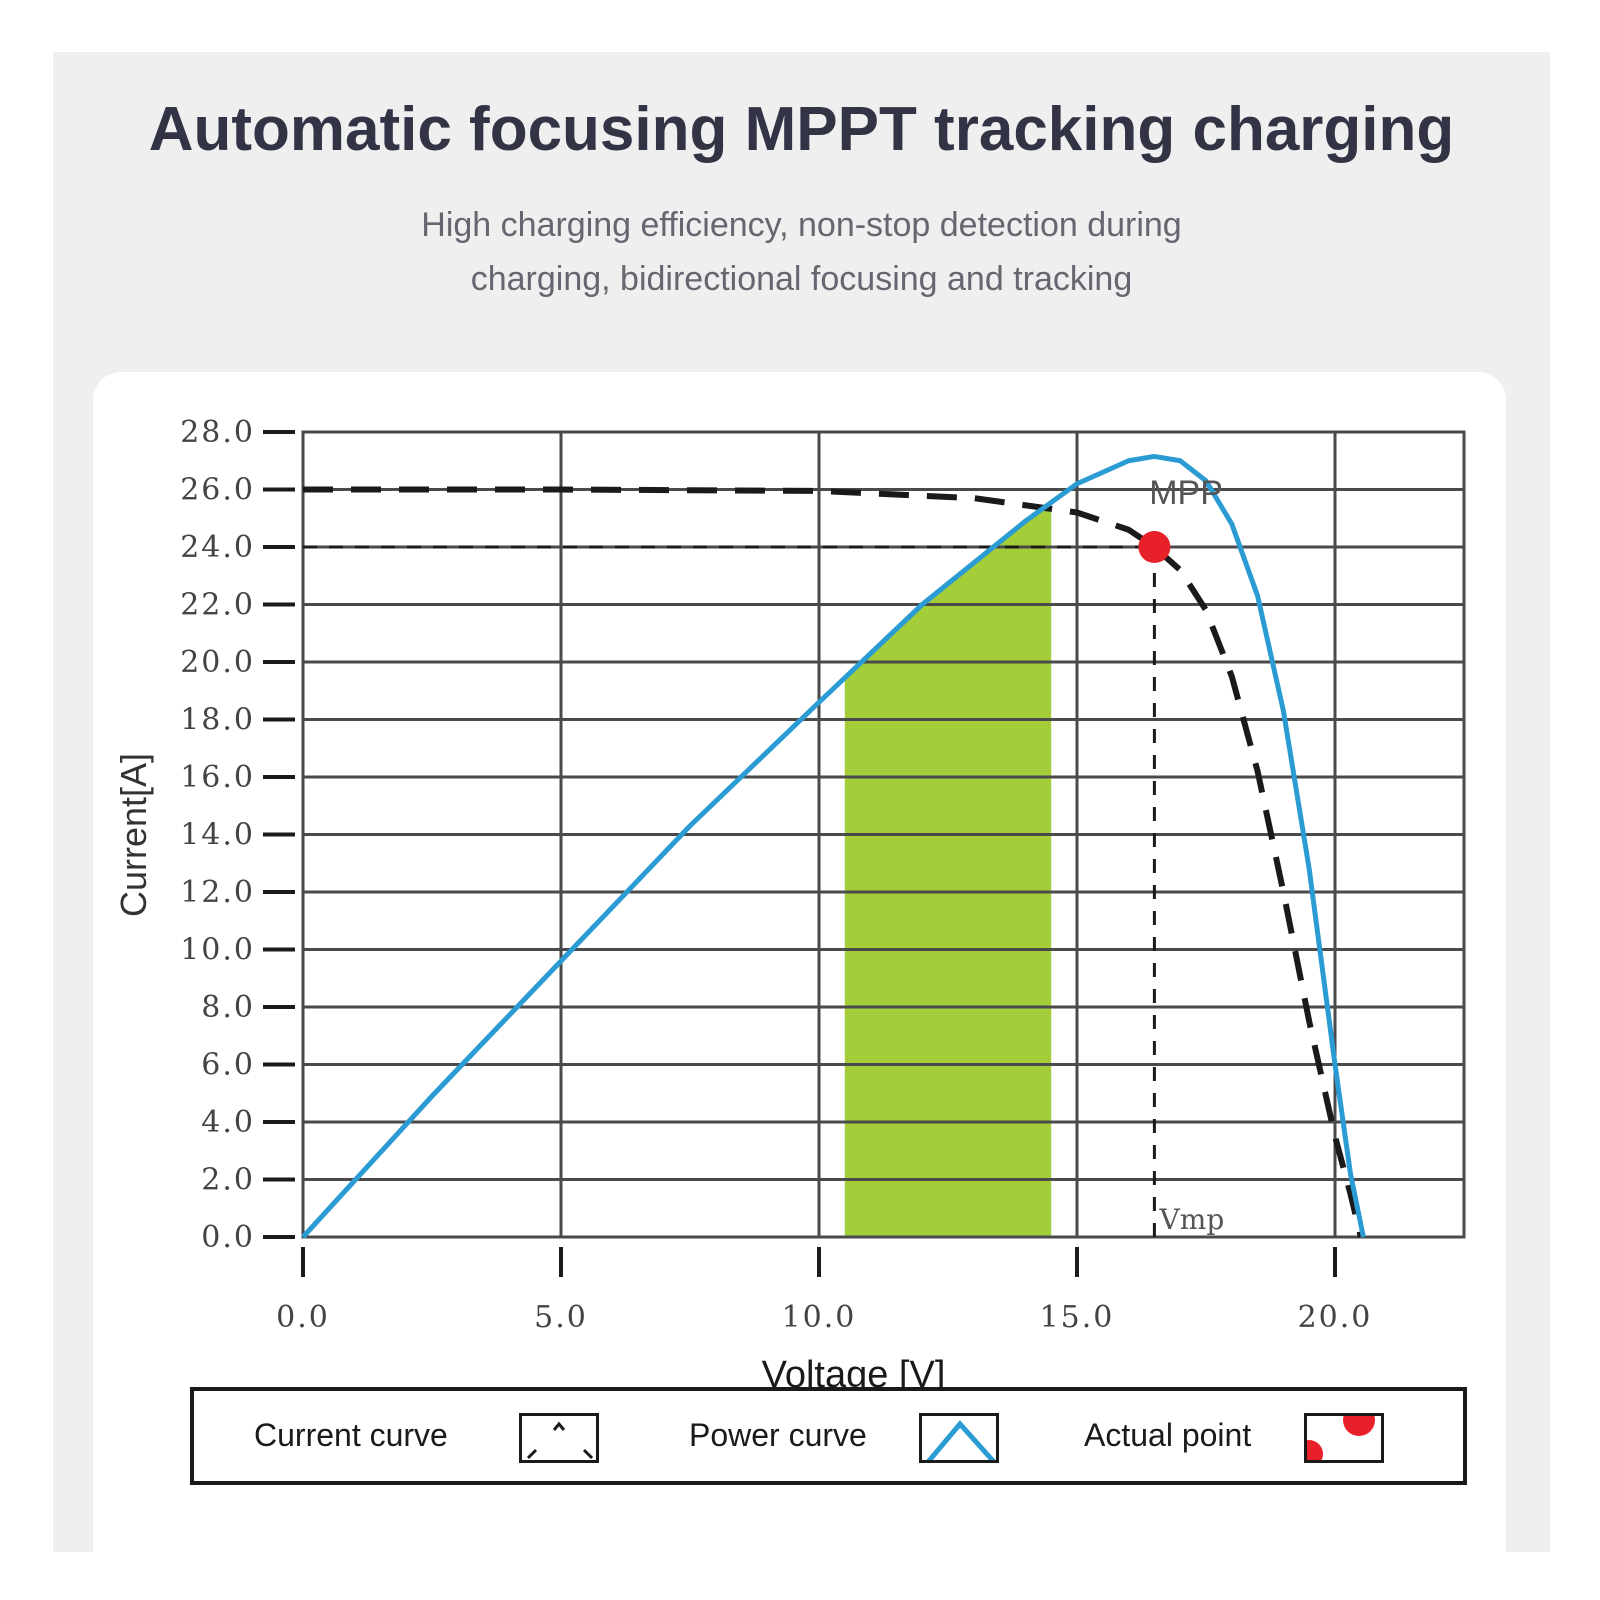 This screenshot has width=1600, height=1600. What do you see at coordinates (228, 1065) in the screenshot?
I see `y-tick-label: 6.0` at bounding box center [228, 1065].